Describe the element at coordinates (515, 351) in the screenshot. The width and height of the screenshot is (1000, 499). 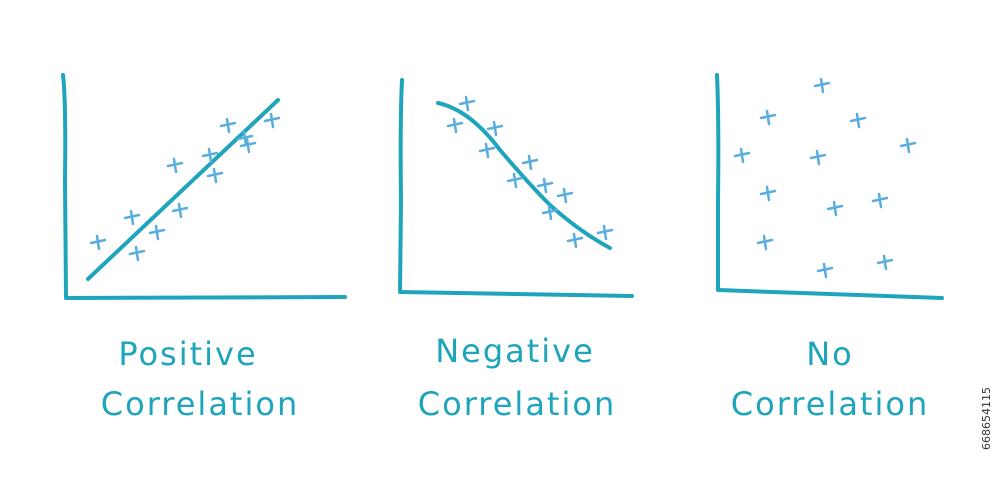
I see `label-line: Negative` at that location.